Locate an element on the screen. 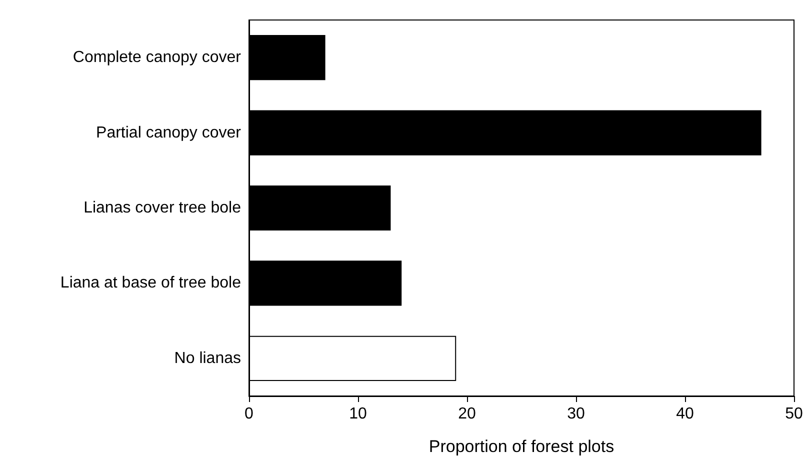 The width and height of the screenshot is (806, 474). y-tick-label: Partial canopy cover is located at coordinates (169, 133).